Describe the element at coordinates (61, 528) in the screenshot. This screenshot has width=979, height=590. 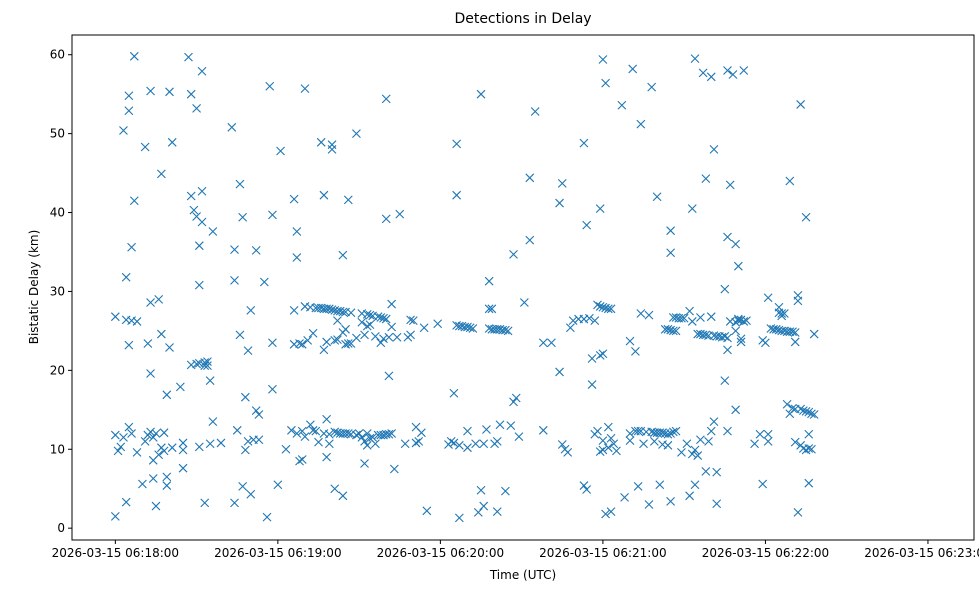
I see `y-tick-label: 0` at that location.